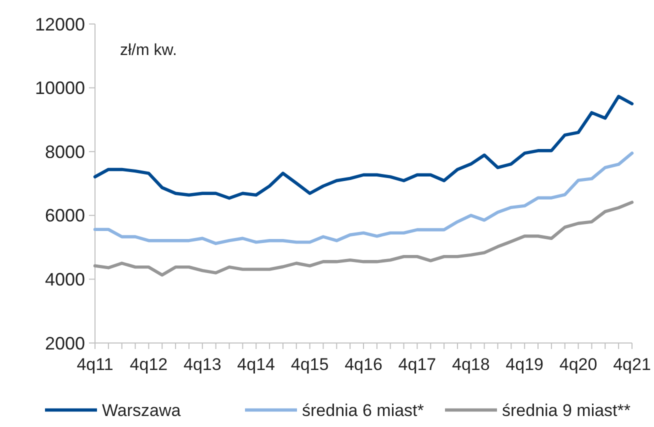 The width and height of the screenshot is (654, 427). What do you see at coordinates (471, 364) in the screenshot?
I see `x-tick-label: 4q18` at bounding box center [471, 364].